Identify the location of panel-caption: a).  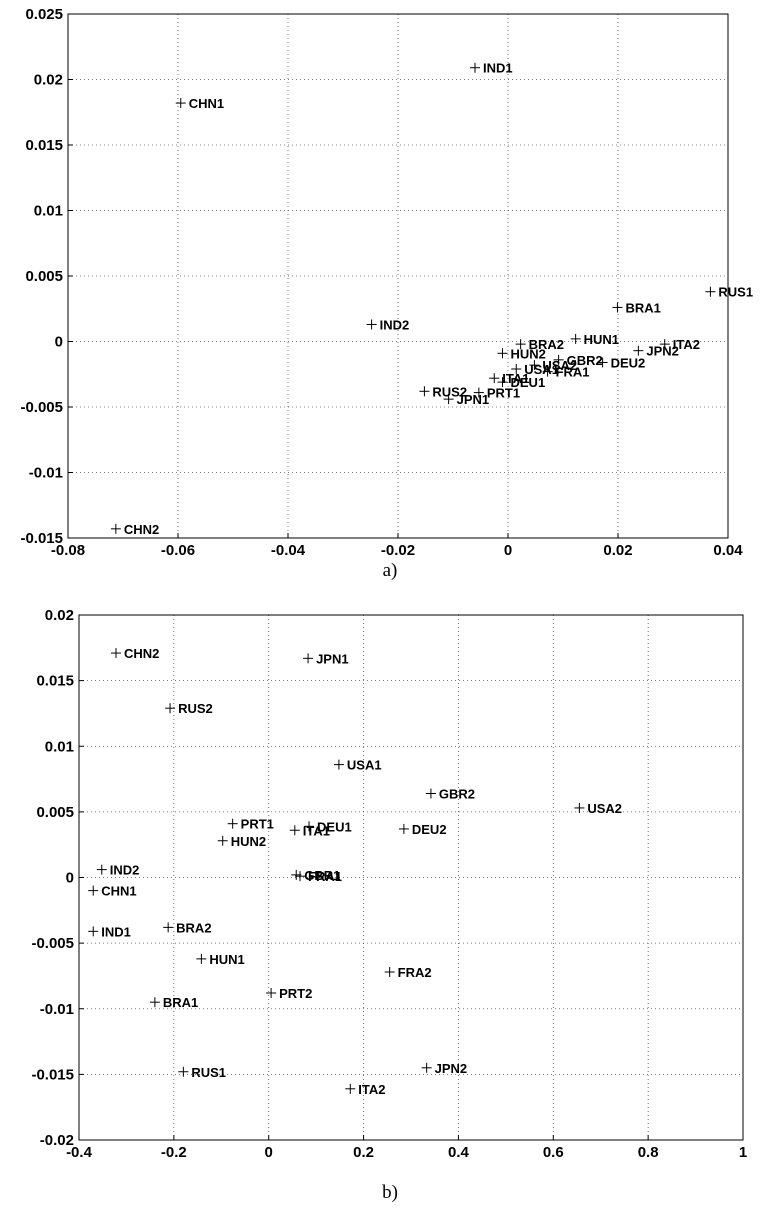
(390, 570).